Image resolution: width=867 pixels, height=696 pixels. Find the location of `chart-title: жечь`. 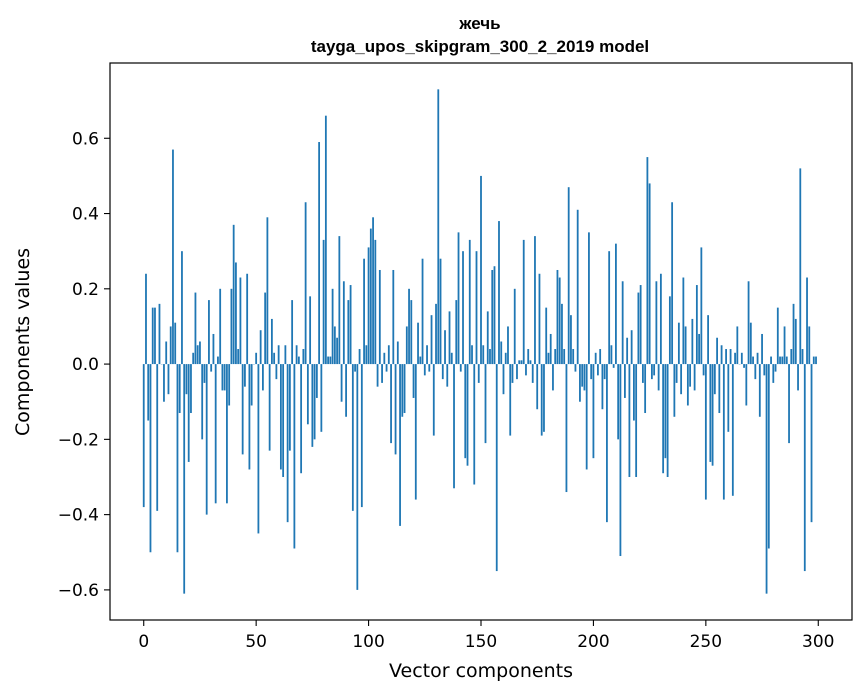

chart-title: жечь is located at coordinates (479, 23).